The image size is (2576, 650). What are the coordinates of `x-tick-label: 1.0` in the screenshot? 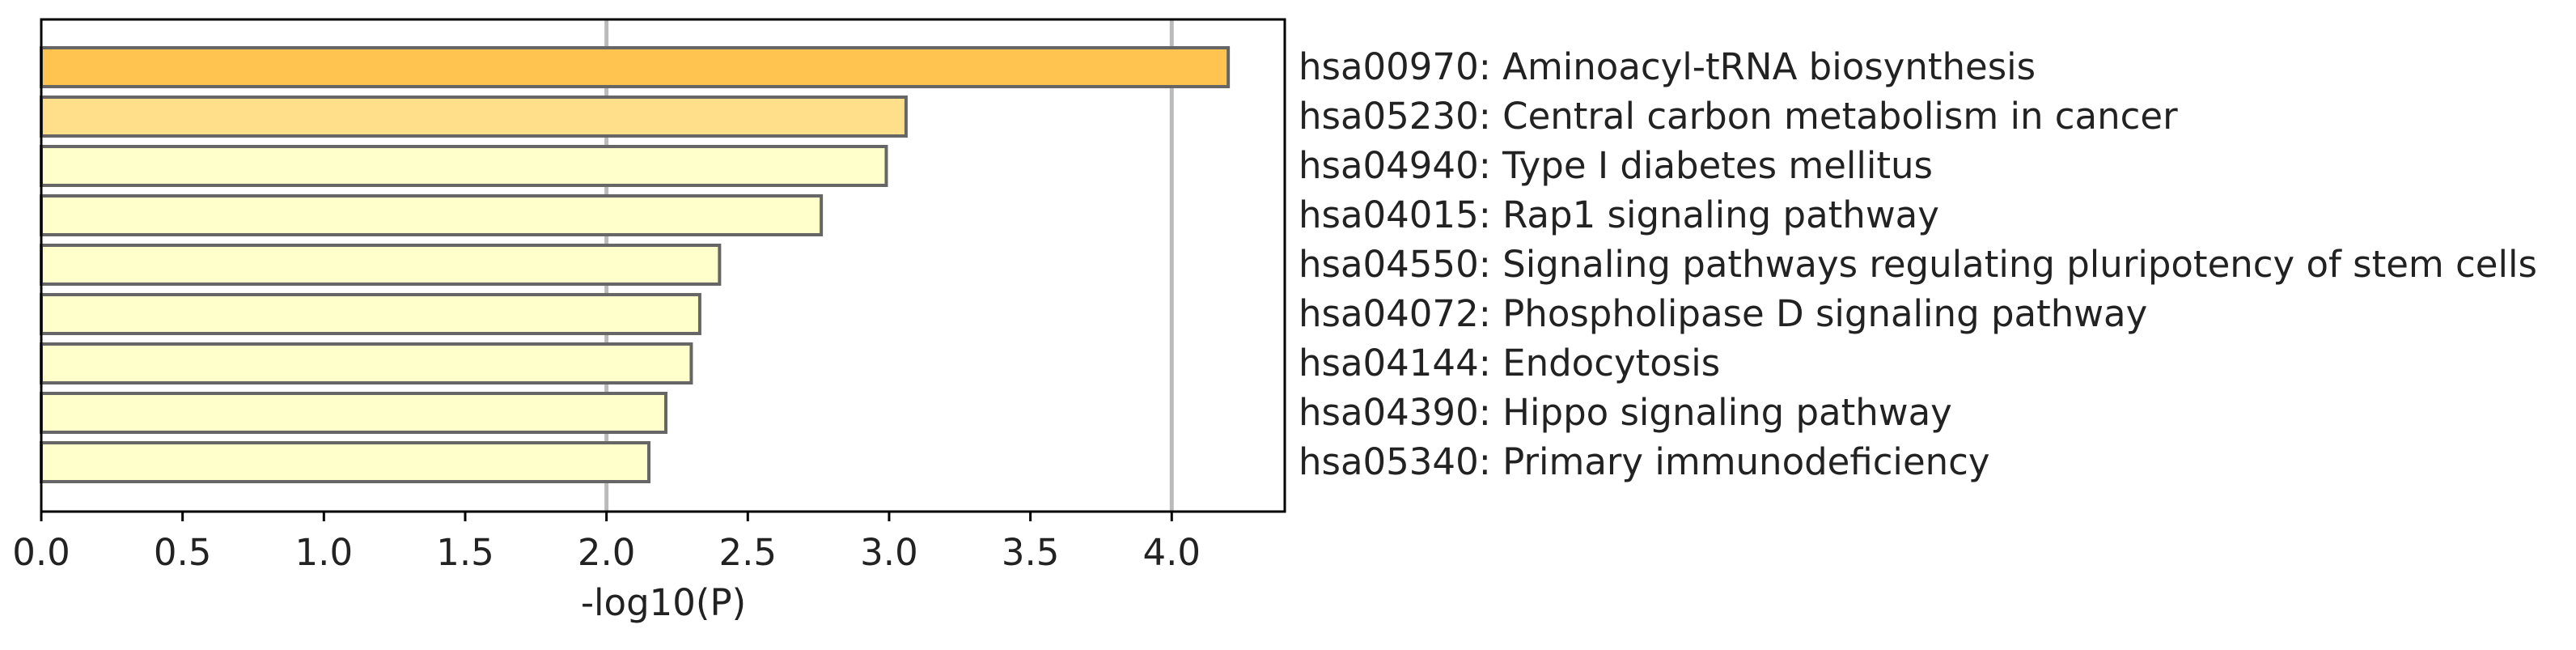 It's located at (324, 552).